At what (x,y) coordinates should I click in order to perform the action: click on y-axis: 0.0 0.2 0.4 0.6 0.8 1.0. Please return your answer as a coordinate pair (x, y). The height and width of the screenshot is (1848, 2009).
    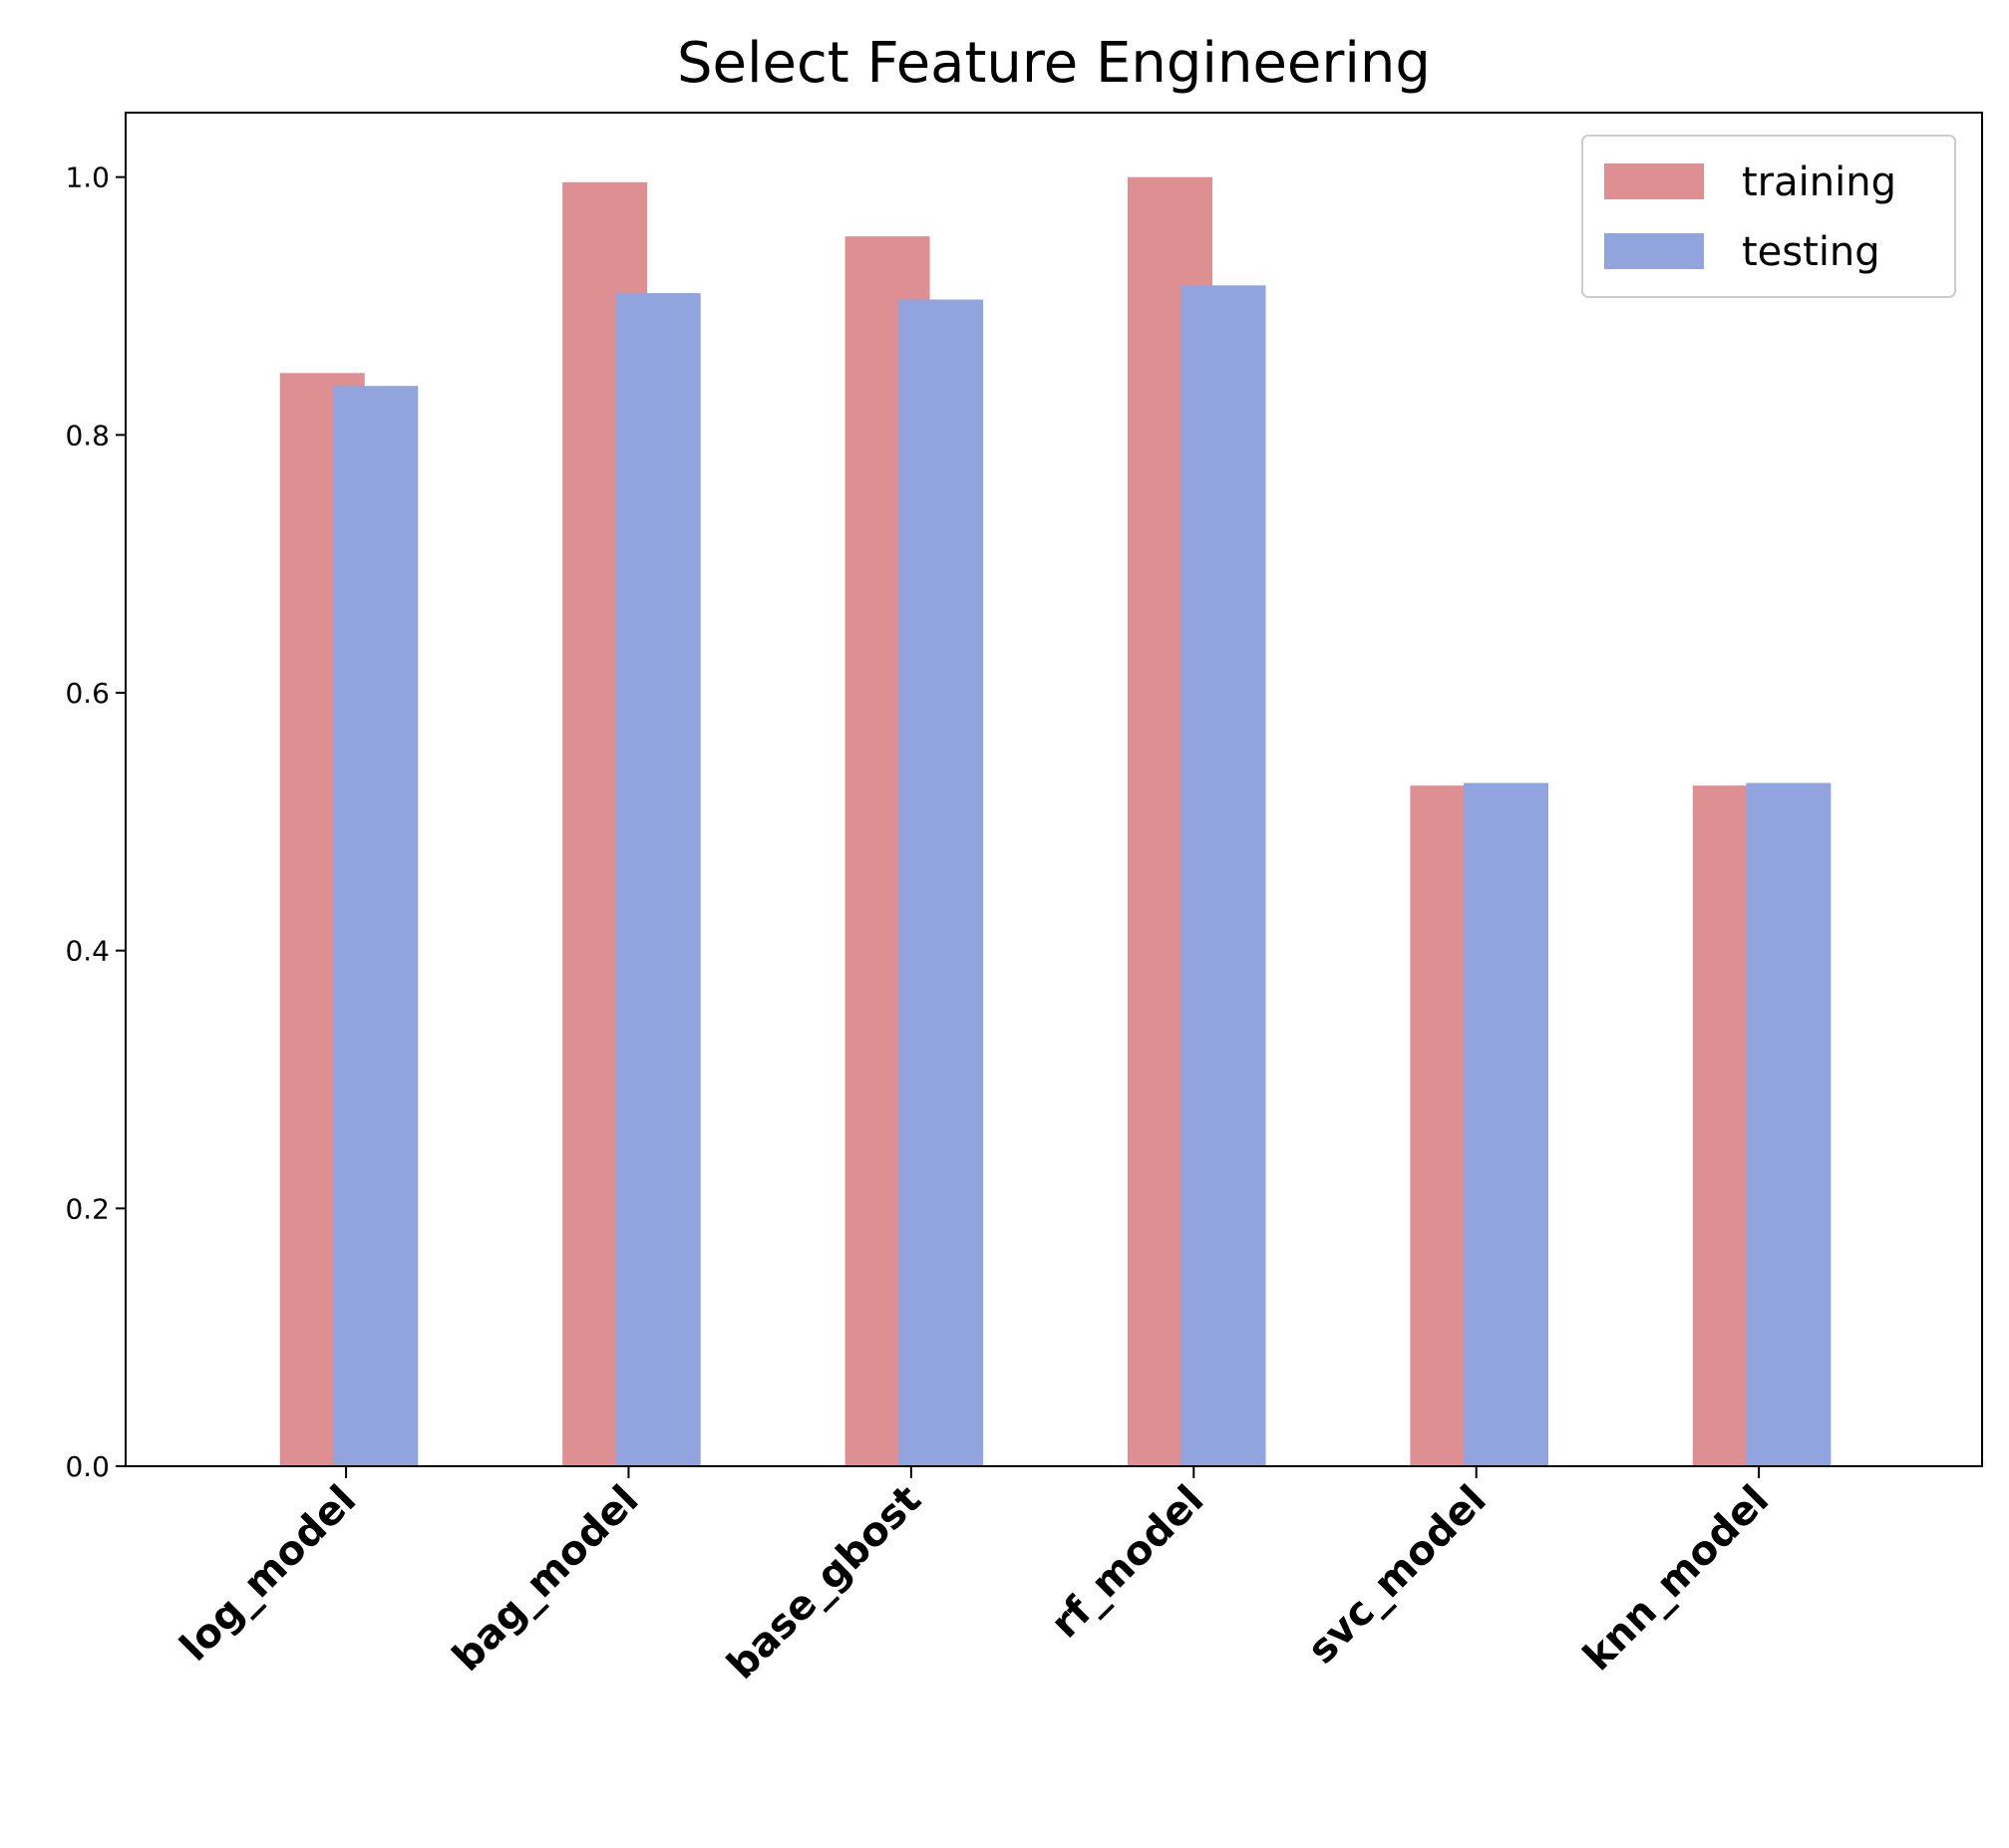
    Looking at the image, I should click on (95, 822).